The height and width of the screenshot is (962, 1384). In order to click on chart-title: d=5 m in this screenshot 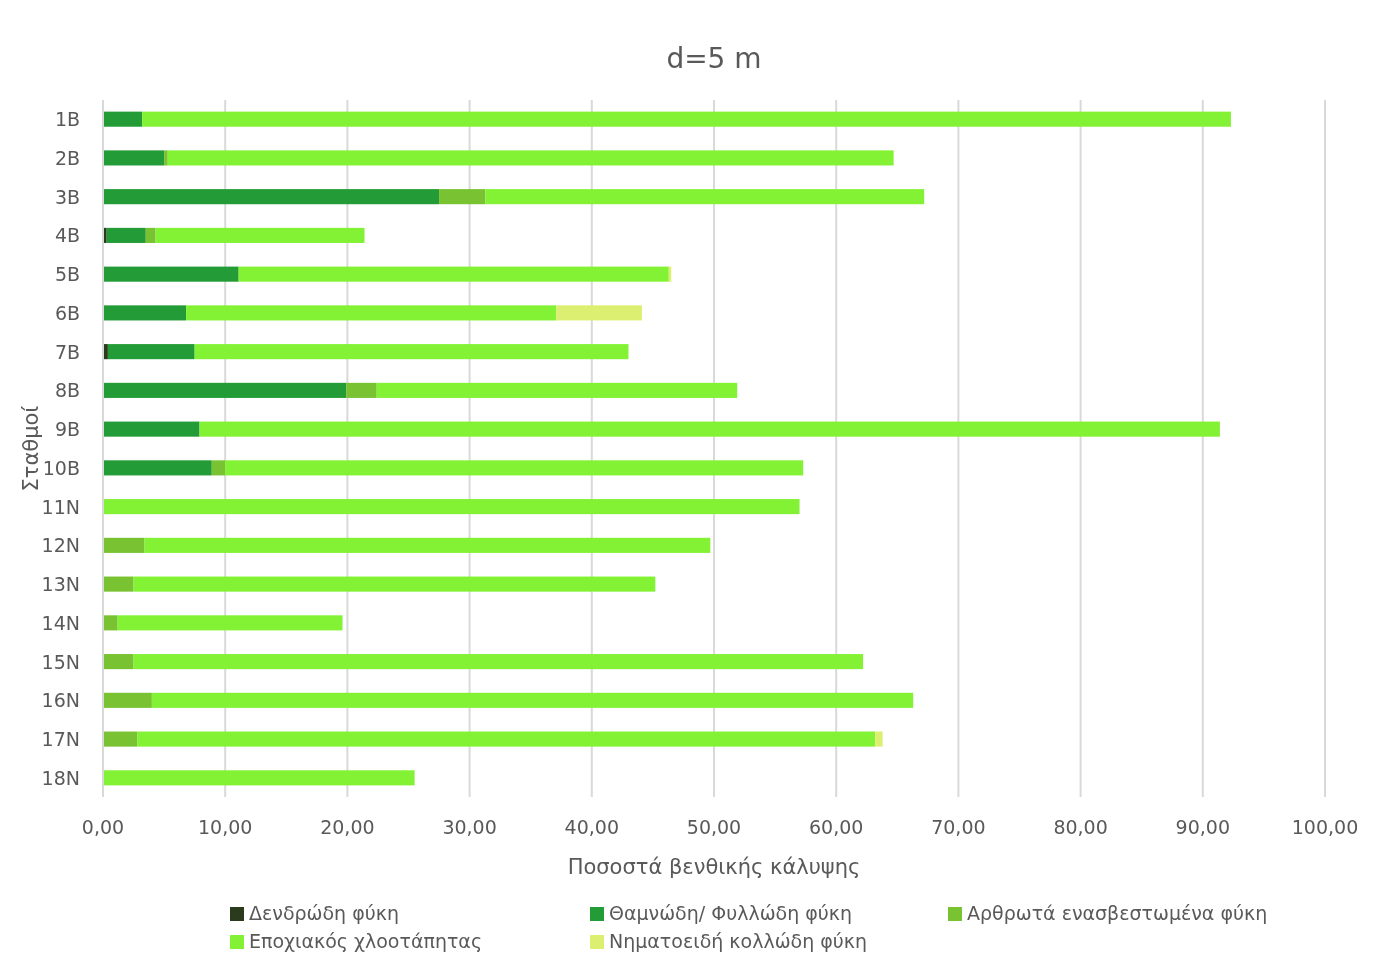, I will do `click(714, 58)`.